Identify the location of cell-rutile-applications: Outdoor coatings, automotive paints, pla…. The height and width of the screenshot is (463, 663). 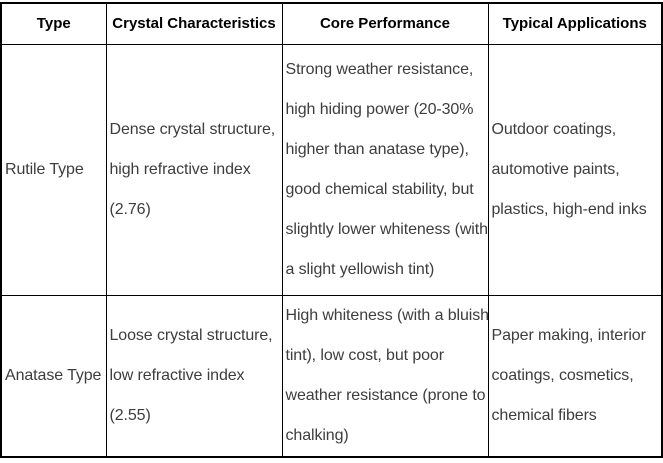
(575, 169).